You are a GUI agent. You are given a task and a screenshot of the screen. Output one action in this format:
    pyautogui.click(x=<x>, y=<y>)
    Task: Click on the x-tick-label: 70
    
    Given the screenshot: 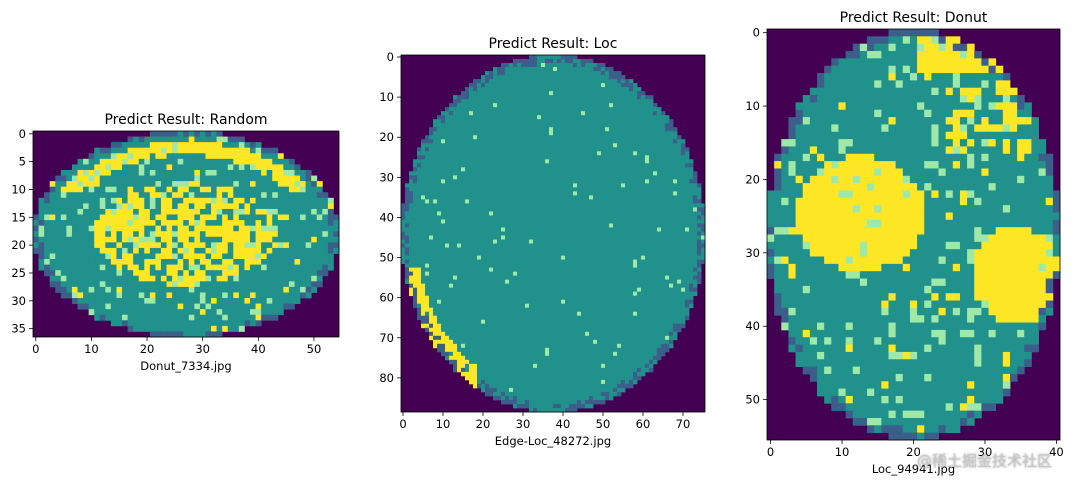 What is the action you would take?
    pyautogui.click(x=683, y=424)
    